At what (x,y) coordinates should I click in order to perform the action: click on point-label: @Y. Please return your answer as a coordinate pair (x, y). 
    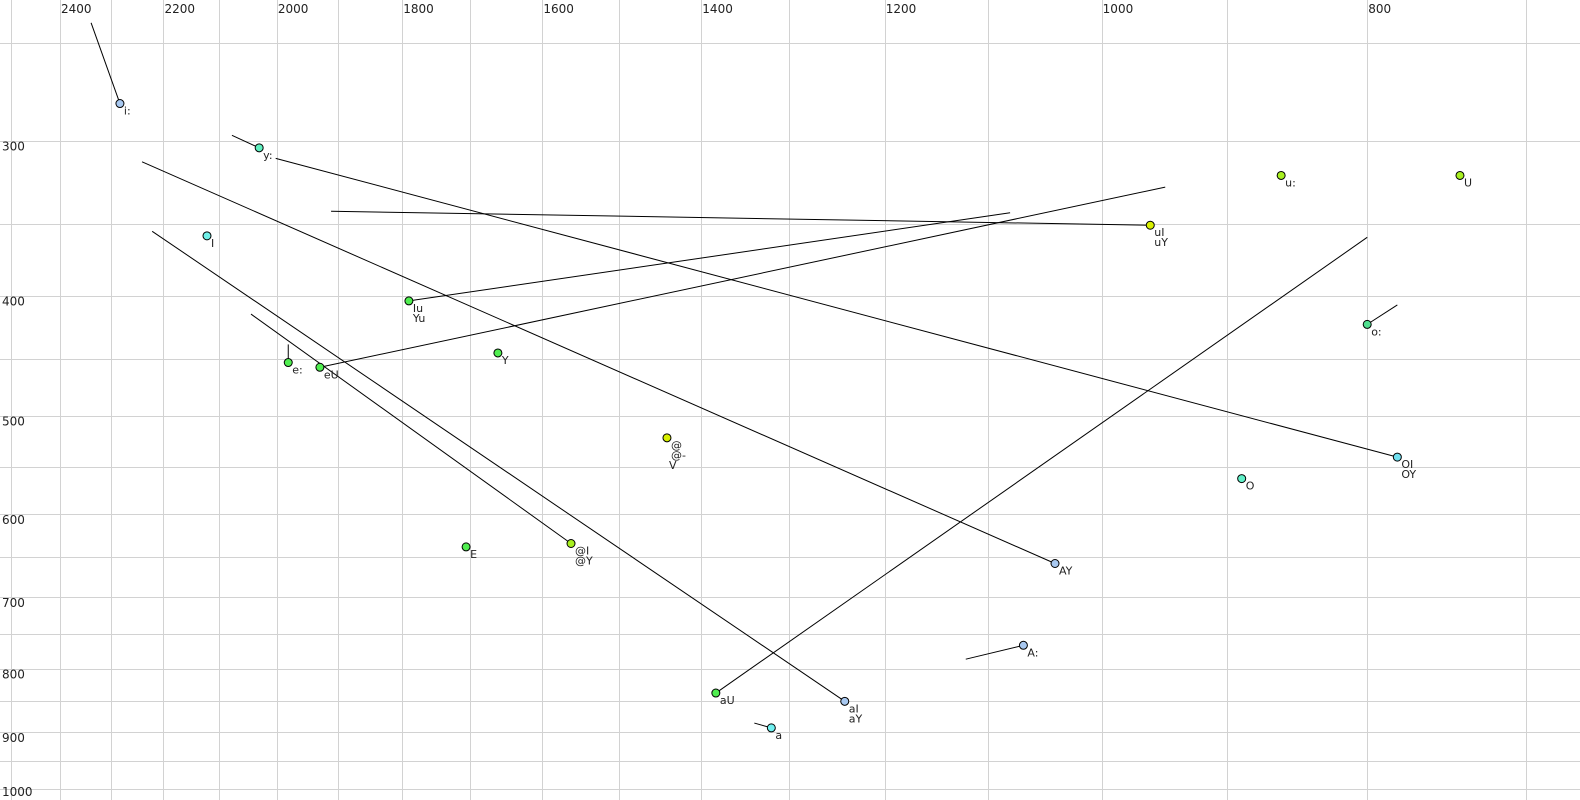
    Looking at the image, I should click on (584, 560).